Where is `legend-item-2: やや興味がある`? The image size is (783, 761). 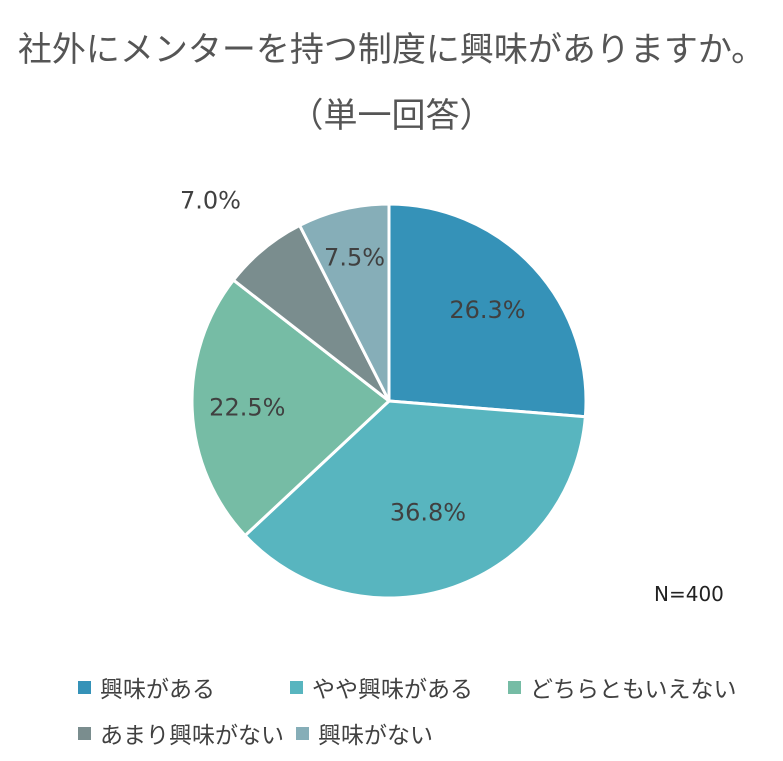
legend-item-2: やや興味がある is located at coordinates (399, 687).